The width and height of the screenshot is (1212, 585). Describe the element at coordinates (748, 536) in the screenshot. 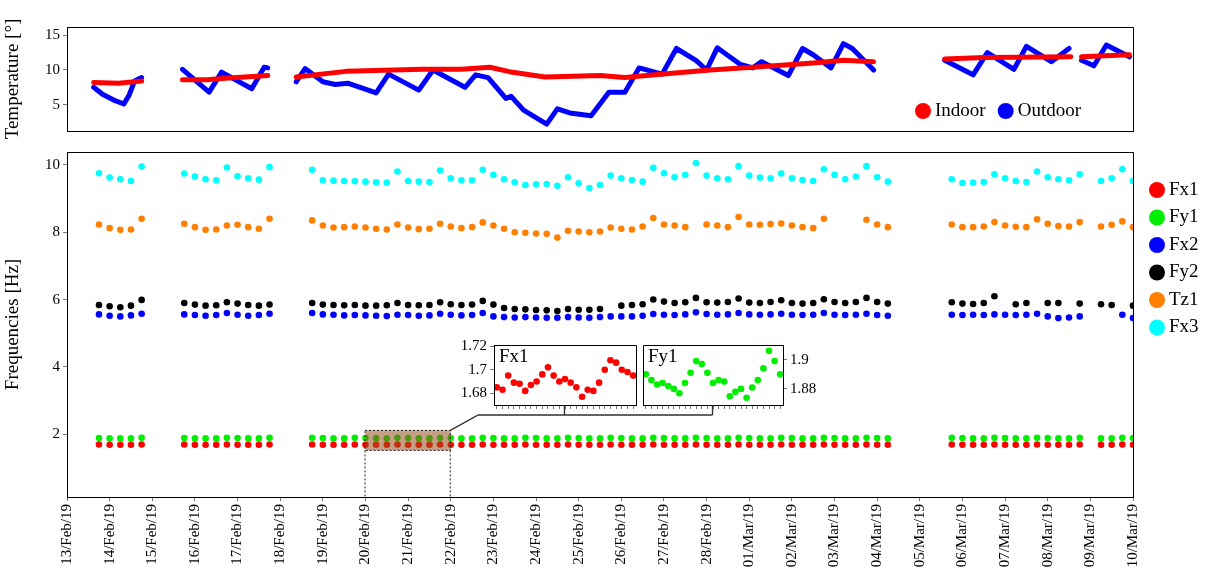

I see `x-tick-label: 01/Mar/19` at that location.